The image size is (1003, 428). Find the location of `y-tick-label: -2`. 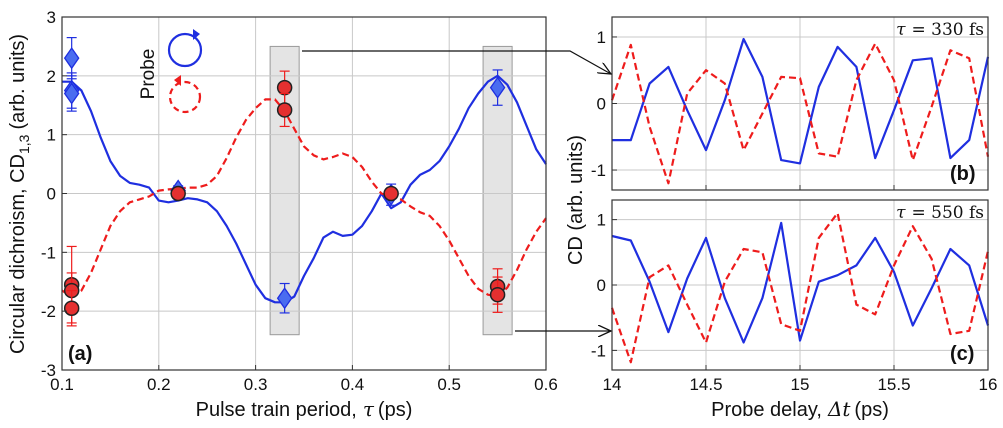

y-tick-label: -2 is located at coordinates (48, 311).